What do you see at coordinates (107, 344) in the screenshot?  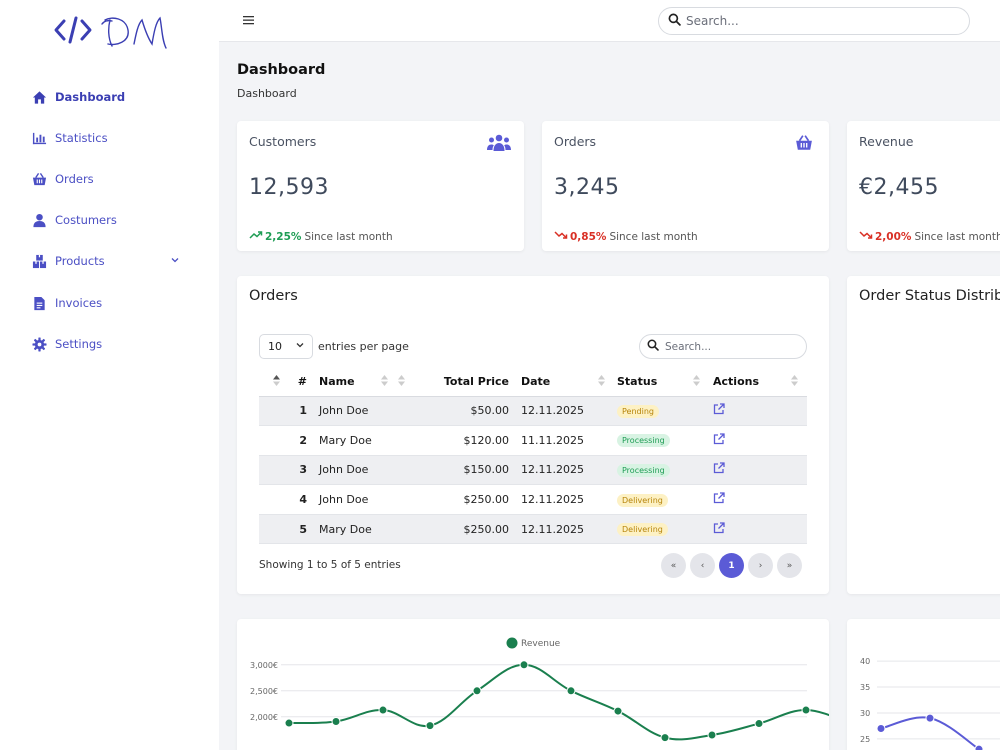 I see `sidebar-item-settings: Settings` at bounding box center [107, 344].